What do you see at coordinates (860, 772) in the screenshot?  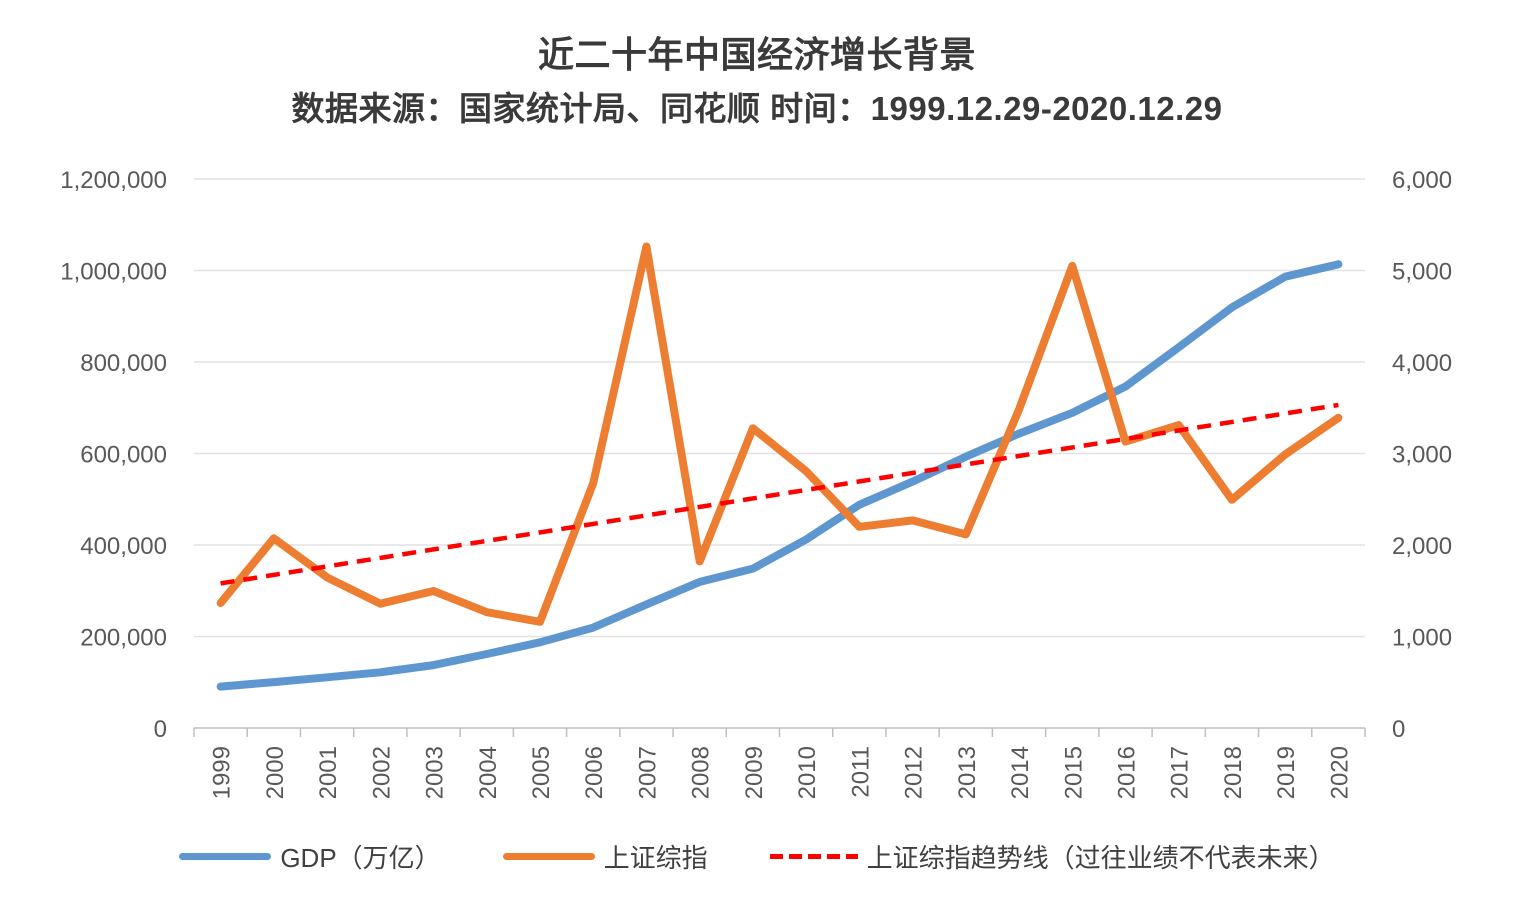 I see `x-axis-label: 2011` at bounding box center [860, 772].